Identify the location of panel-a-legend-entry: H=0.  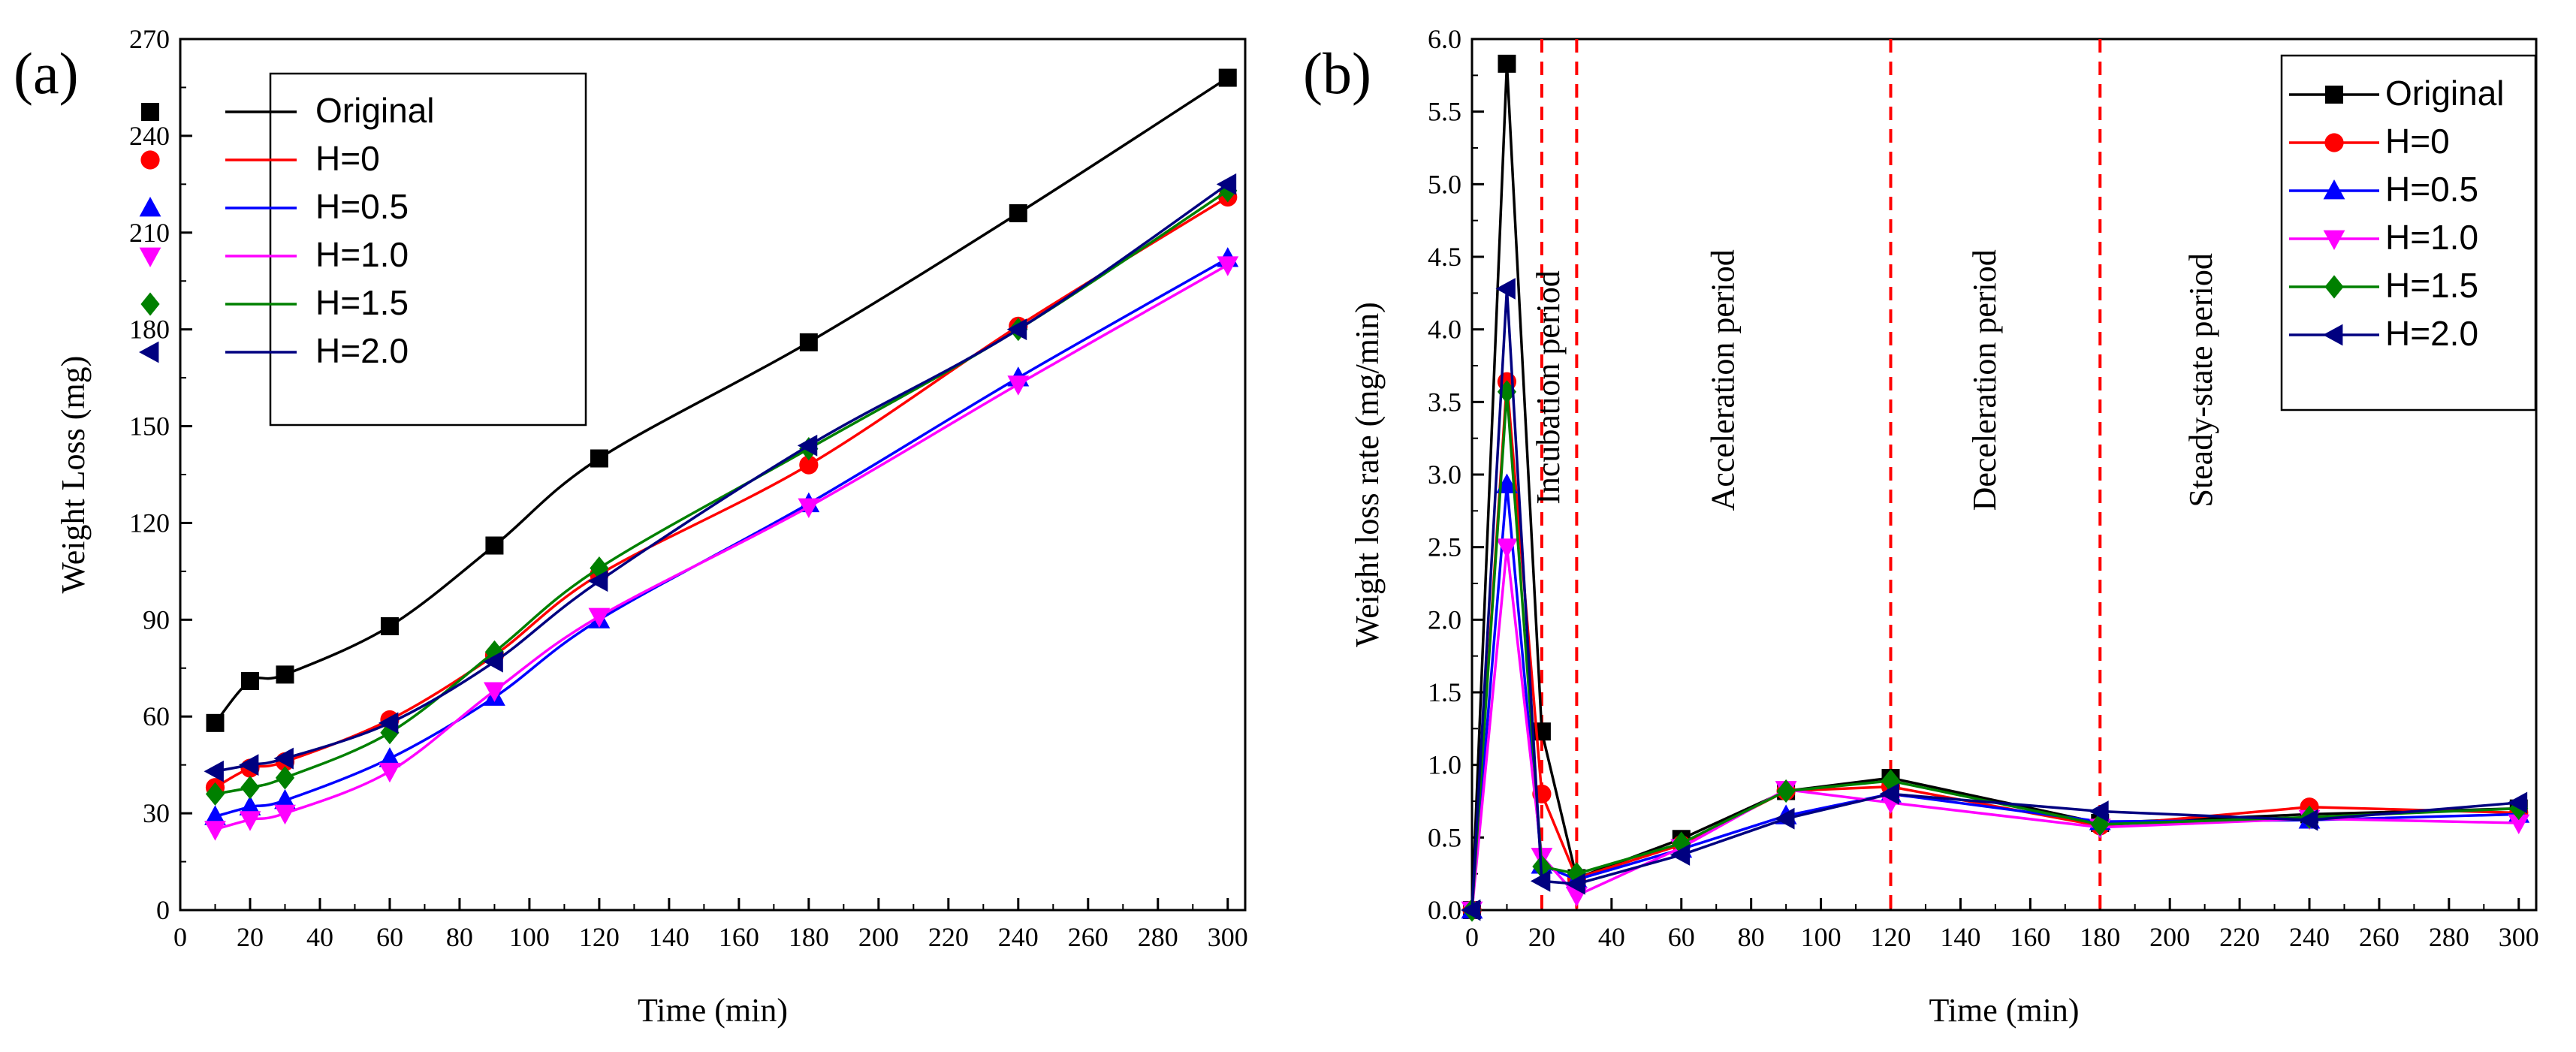
(348, 158).